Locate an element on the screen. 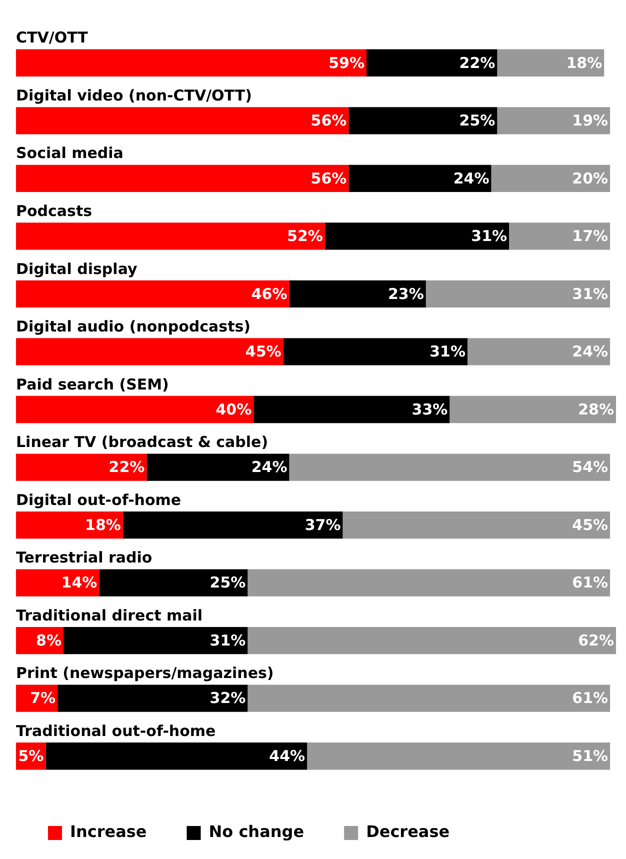 The height and width of the screenshot is (859, 626). y-tick-label: Podcasts is located at coordinates (54, 211).